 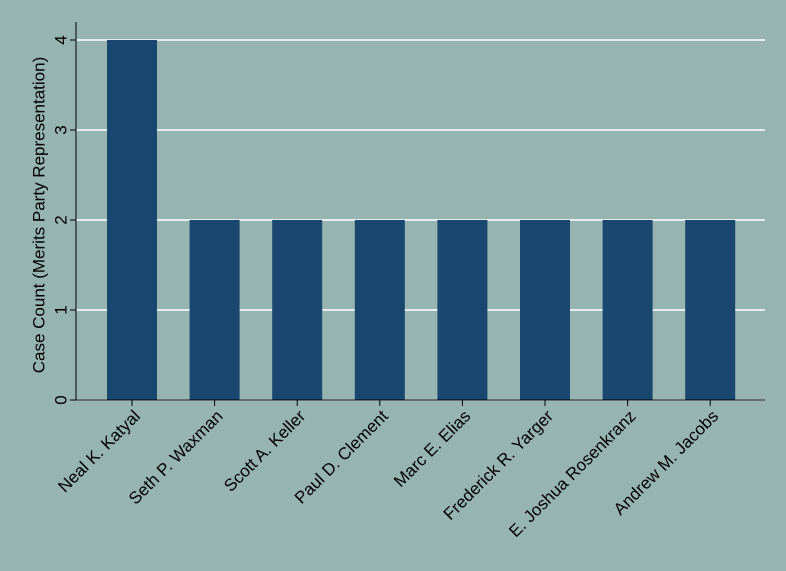 I want to click on y-tick-label: 4, so click(x=60, y=39).